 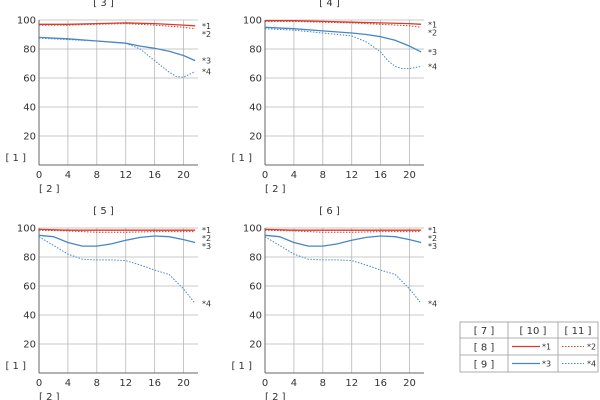 I want to click on chart-title: [ 6 ], so click(x=329, y=211).